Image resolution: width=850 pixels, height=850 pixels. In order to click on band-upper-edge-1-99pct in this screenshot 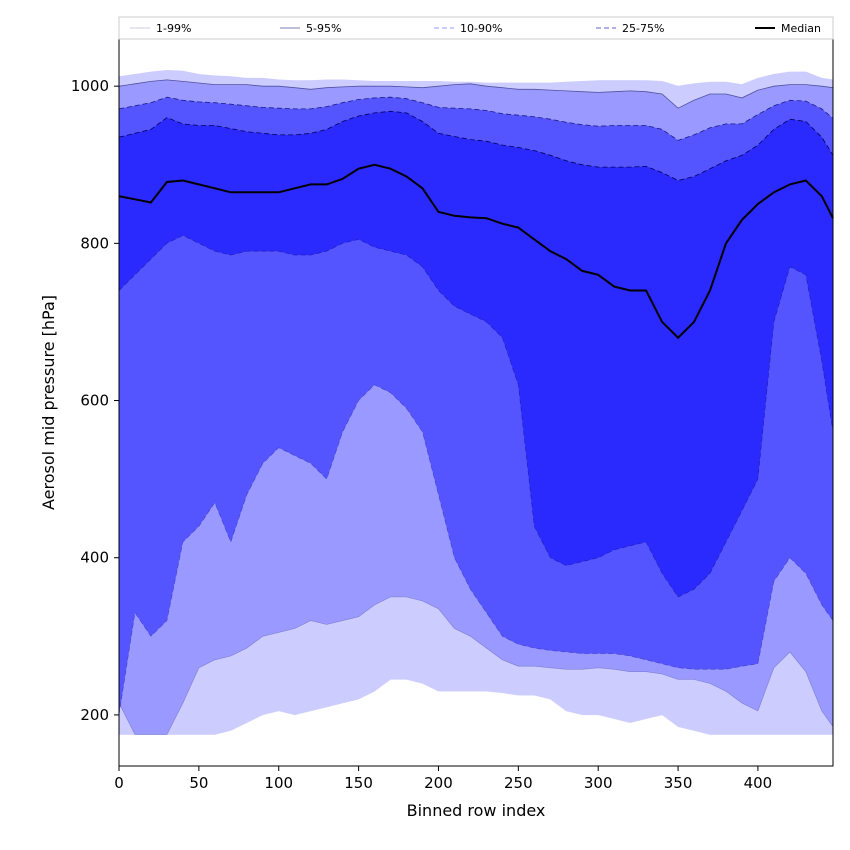, I will do `click(476, 78)`.